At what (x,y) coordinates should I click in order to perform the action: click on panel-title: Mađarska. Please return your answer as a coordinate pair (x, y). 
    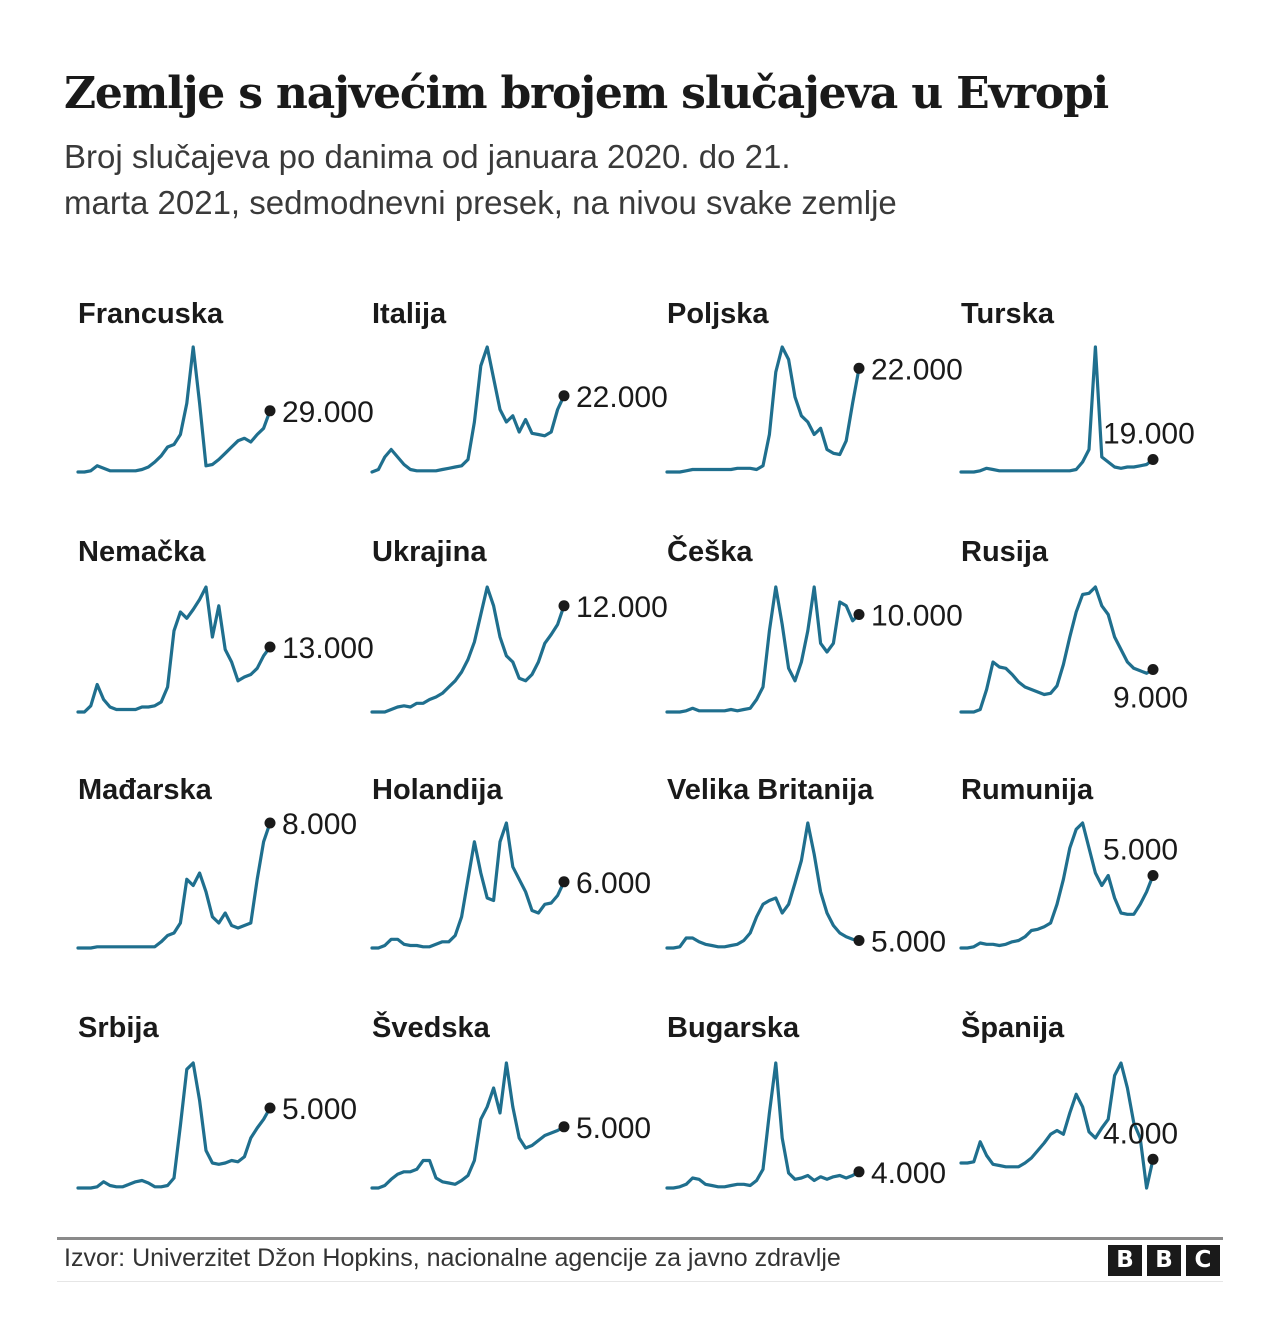
    Looking at the image, I should click on (145, 790).